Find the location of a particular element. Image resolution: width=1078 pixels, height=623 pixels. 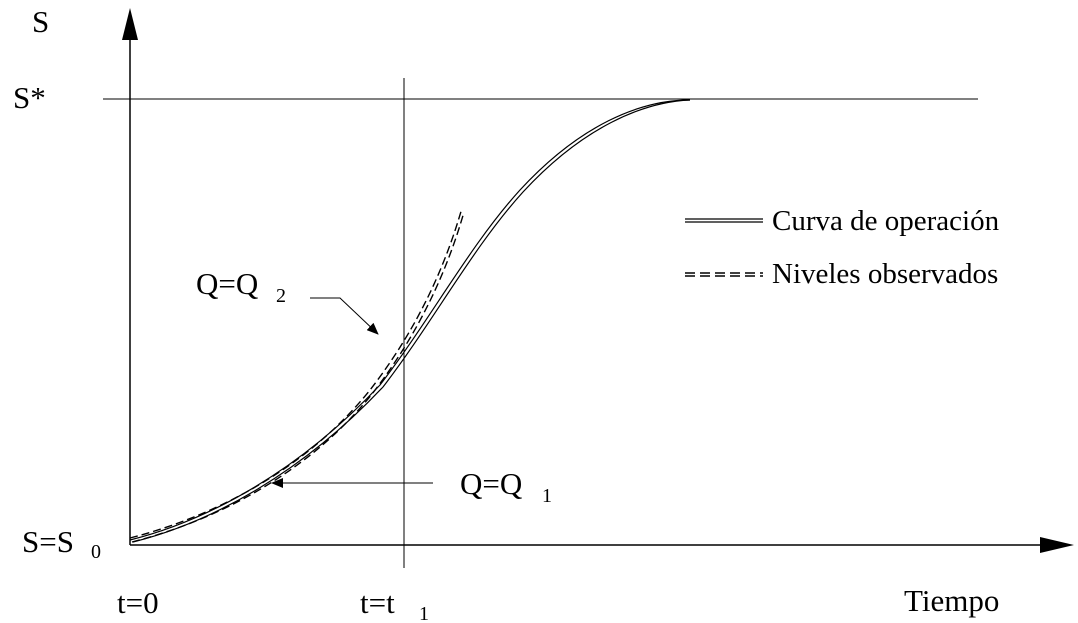

y-axis-label: S is located at coordinates (40, 21).